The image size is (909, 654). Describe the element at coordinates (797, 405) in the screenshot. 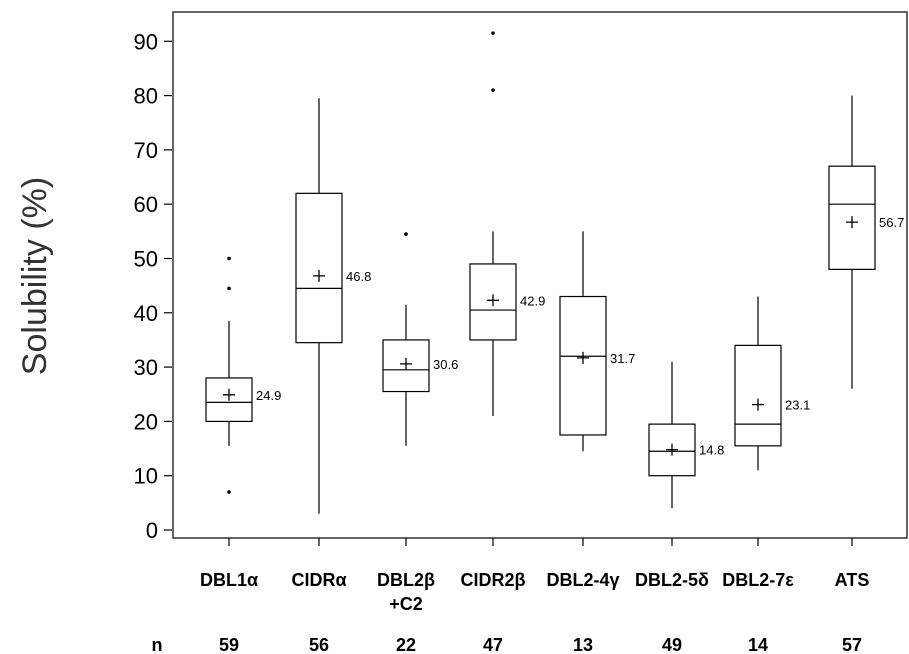

I see `mean-label: 23.1` at that location.